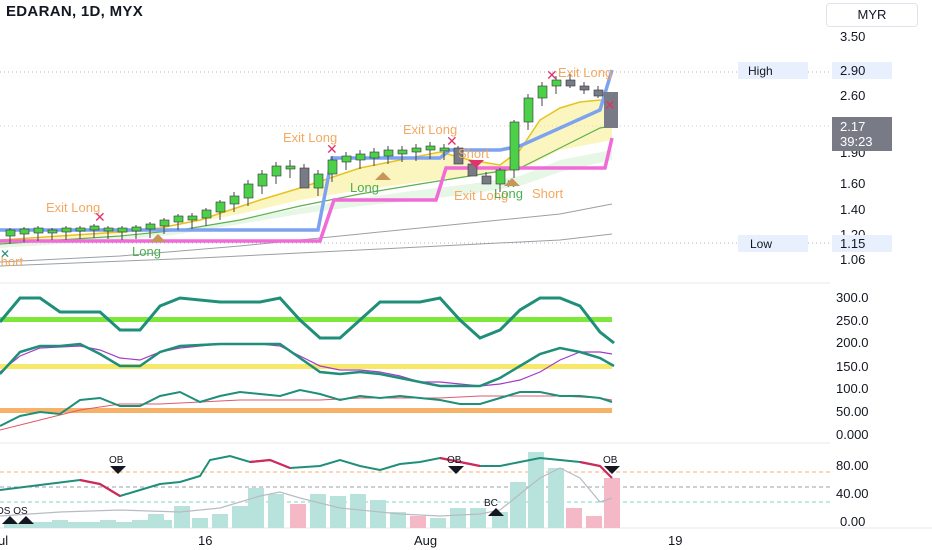  I want to click on time-axis-label: 16, so click(205, 540).